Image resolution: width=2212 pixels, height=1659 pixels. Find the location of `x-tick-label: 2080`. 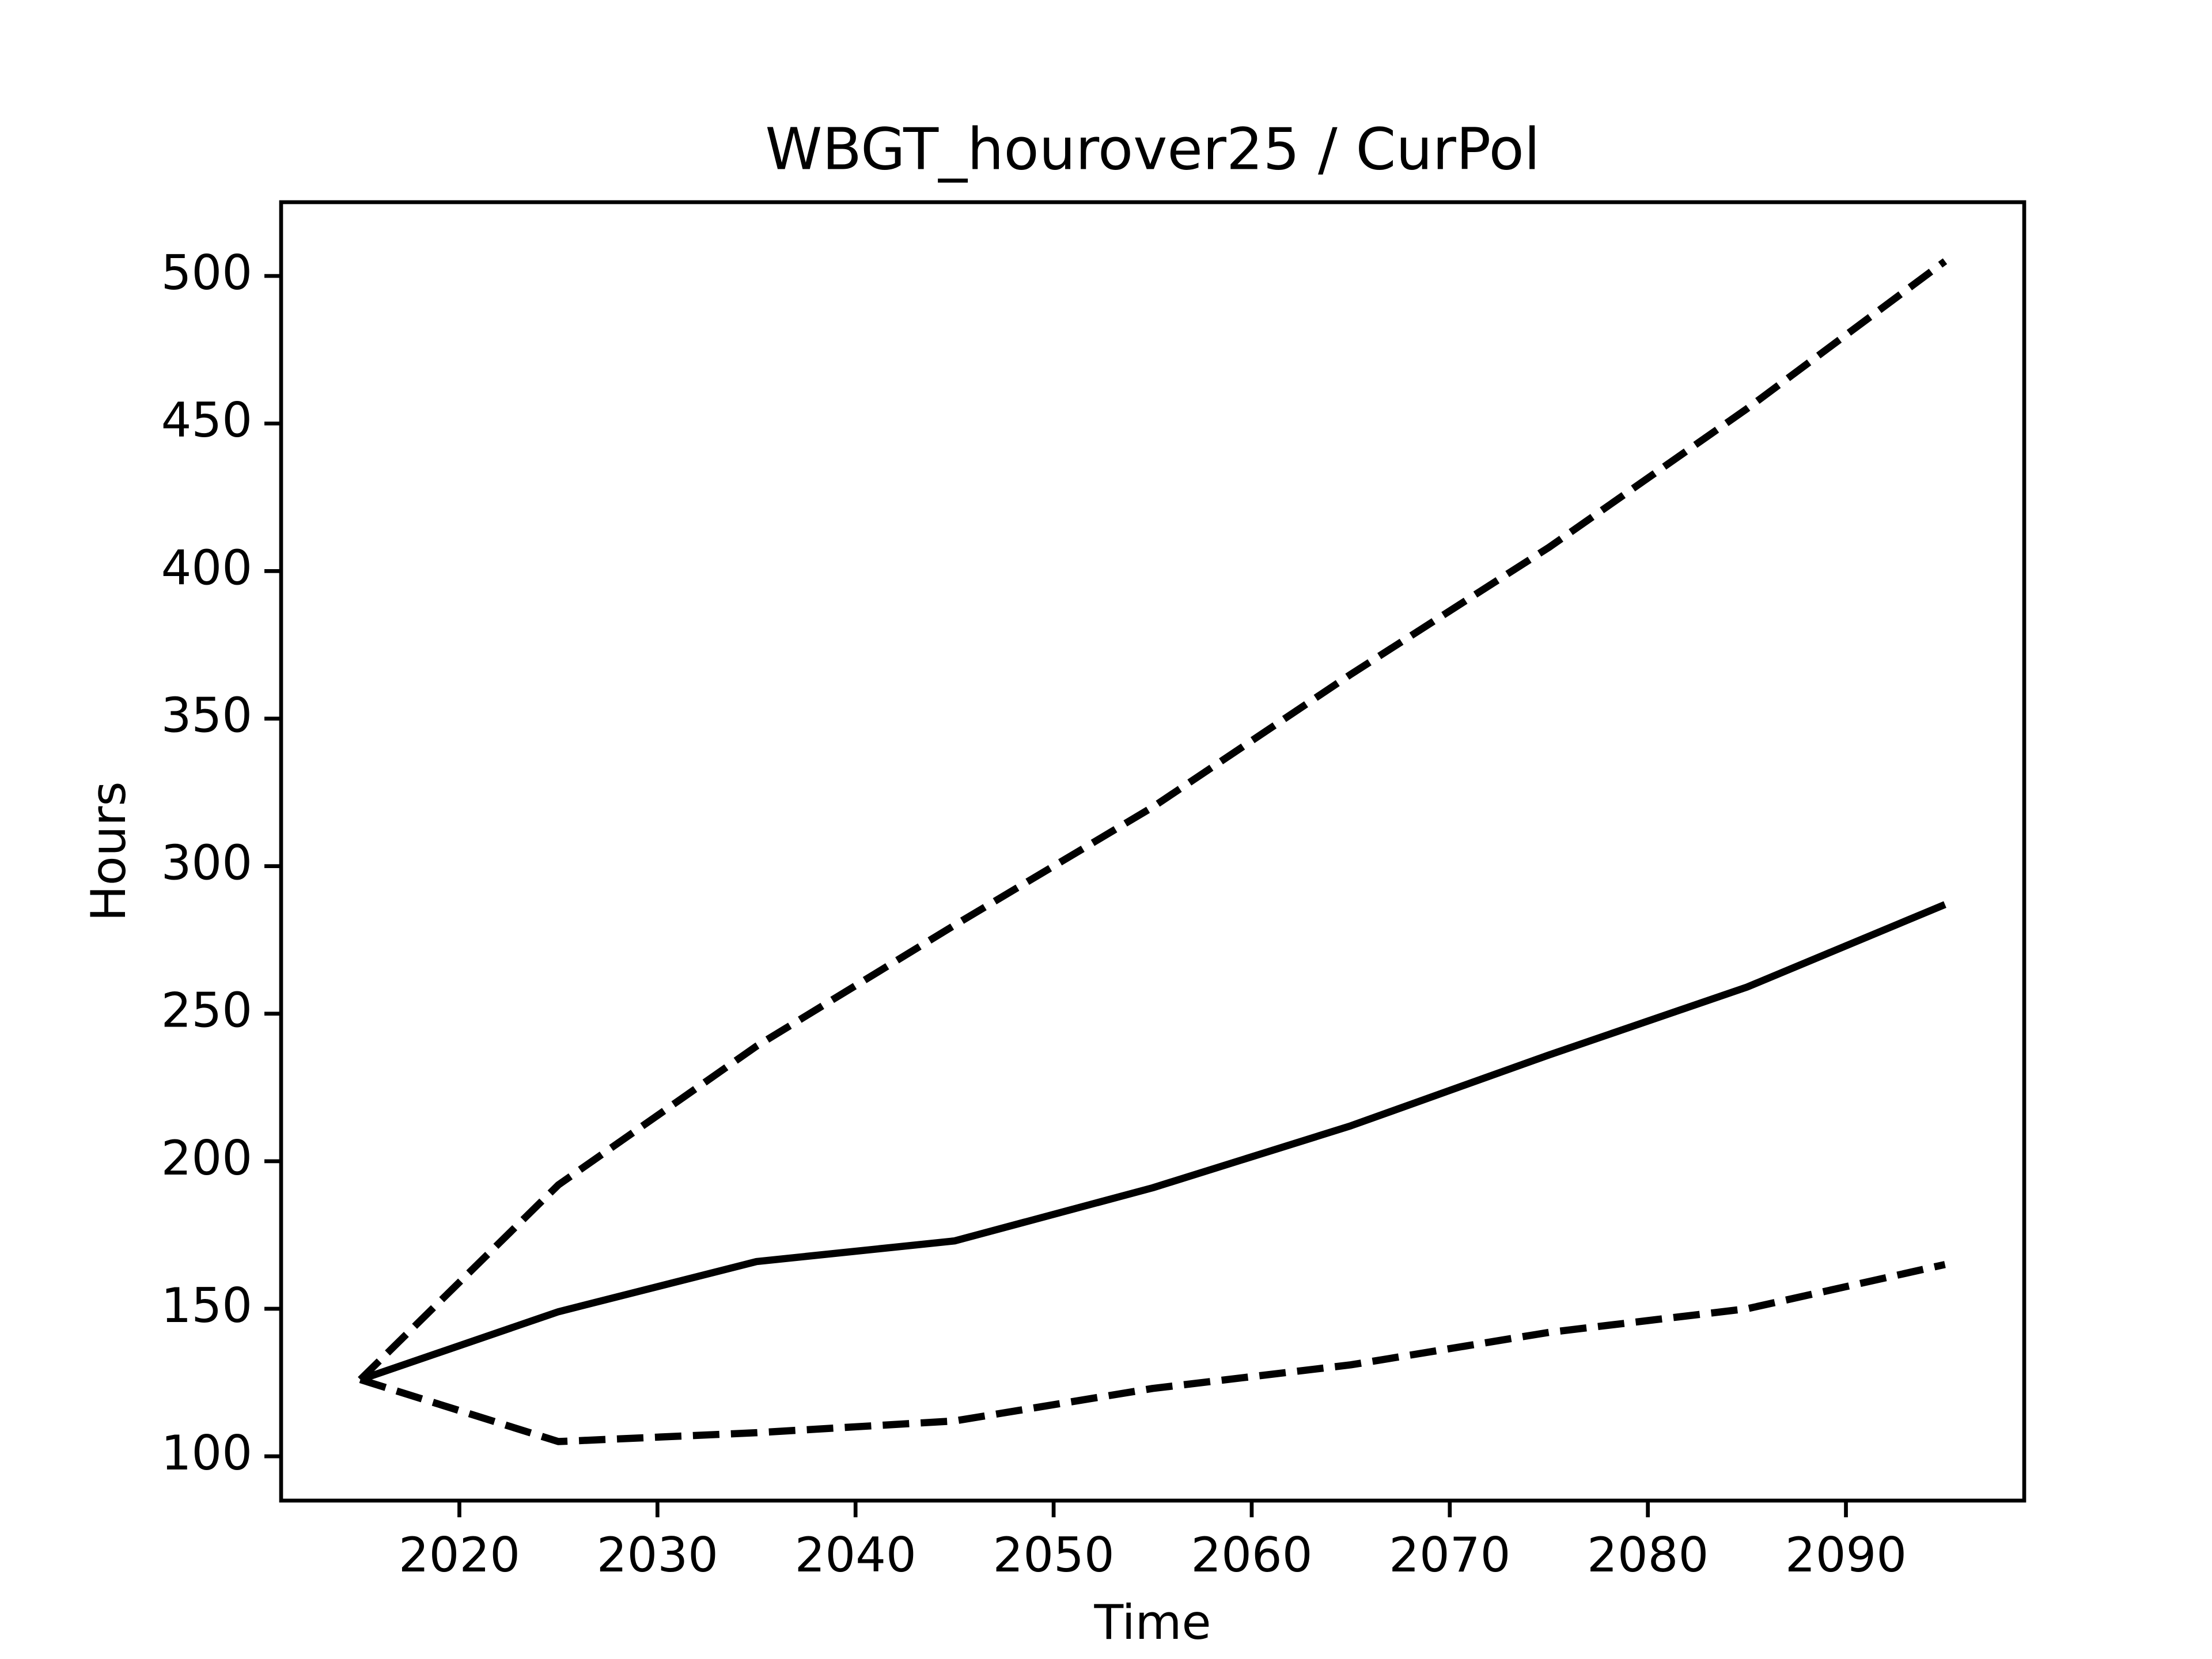

x-tick-label: 2080 is located at coordinates (1648, 1555).